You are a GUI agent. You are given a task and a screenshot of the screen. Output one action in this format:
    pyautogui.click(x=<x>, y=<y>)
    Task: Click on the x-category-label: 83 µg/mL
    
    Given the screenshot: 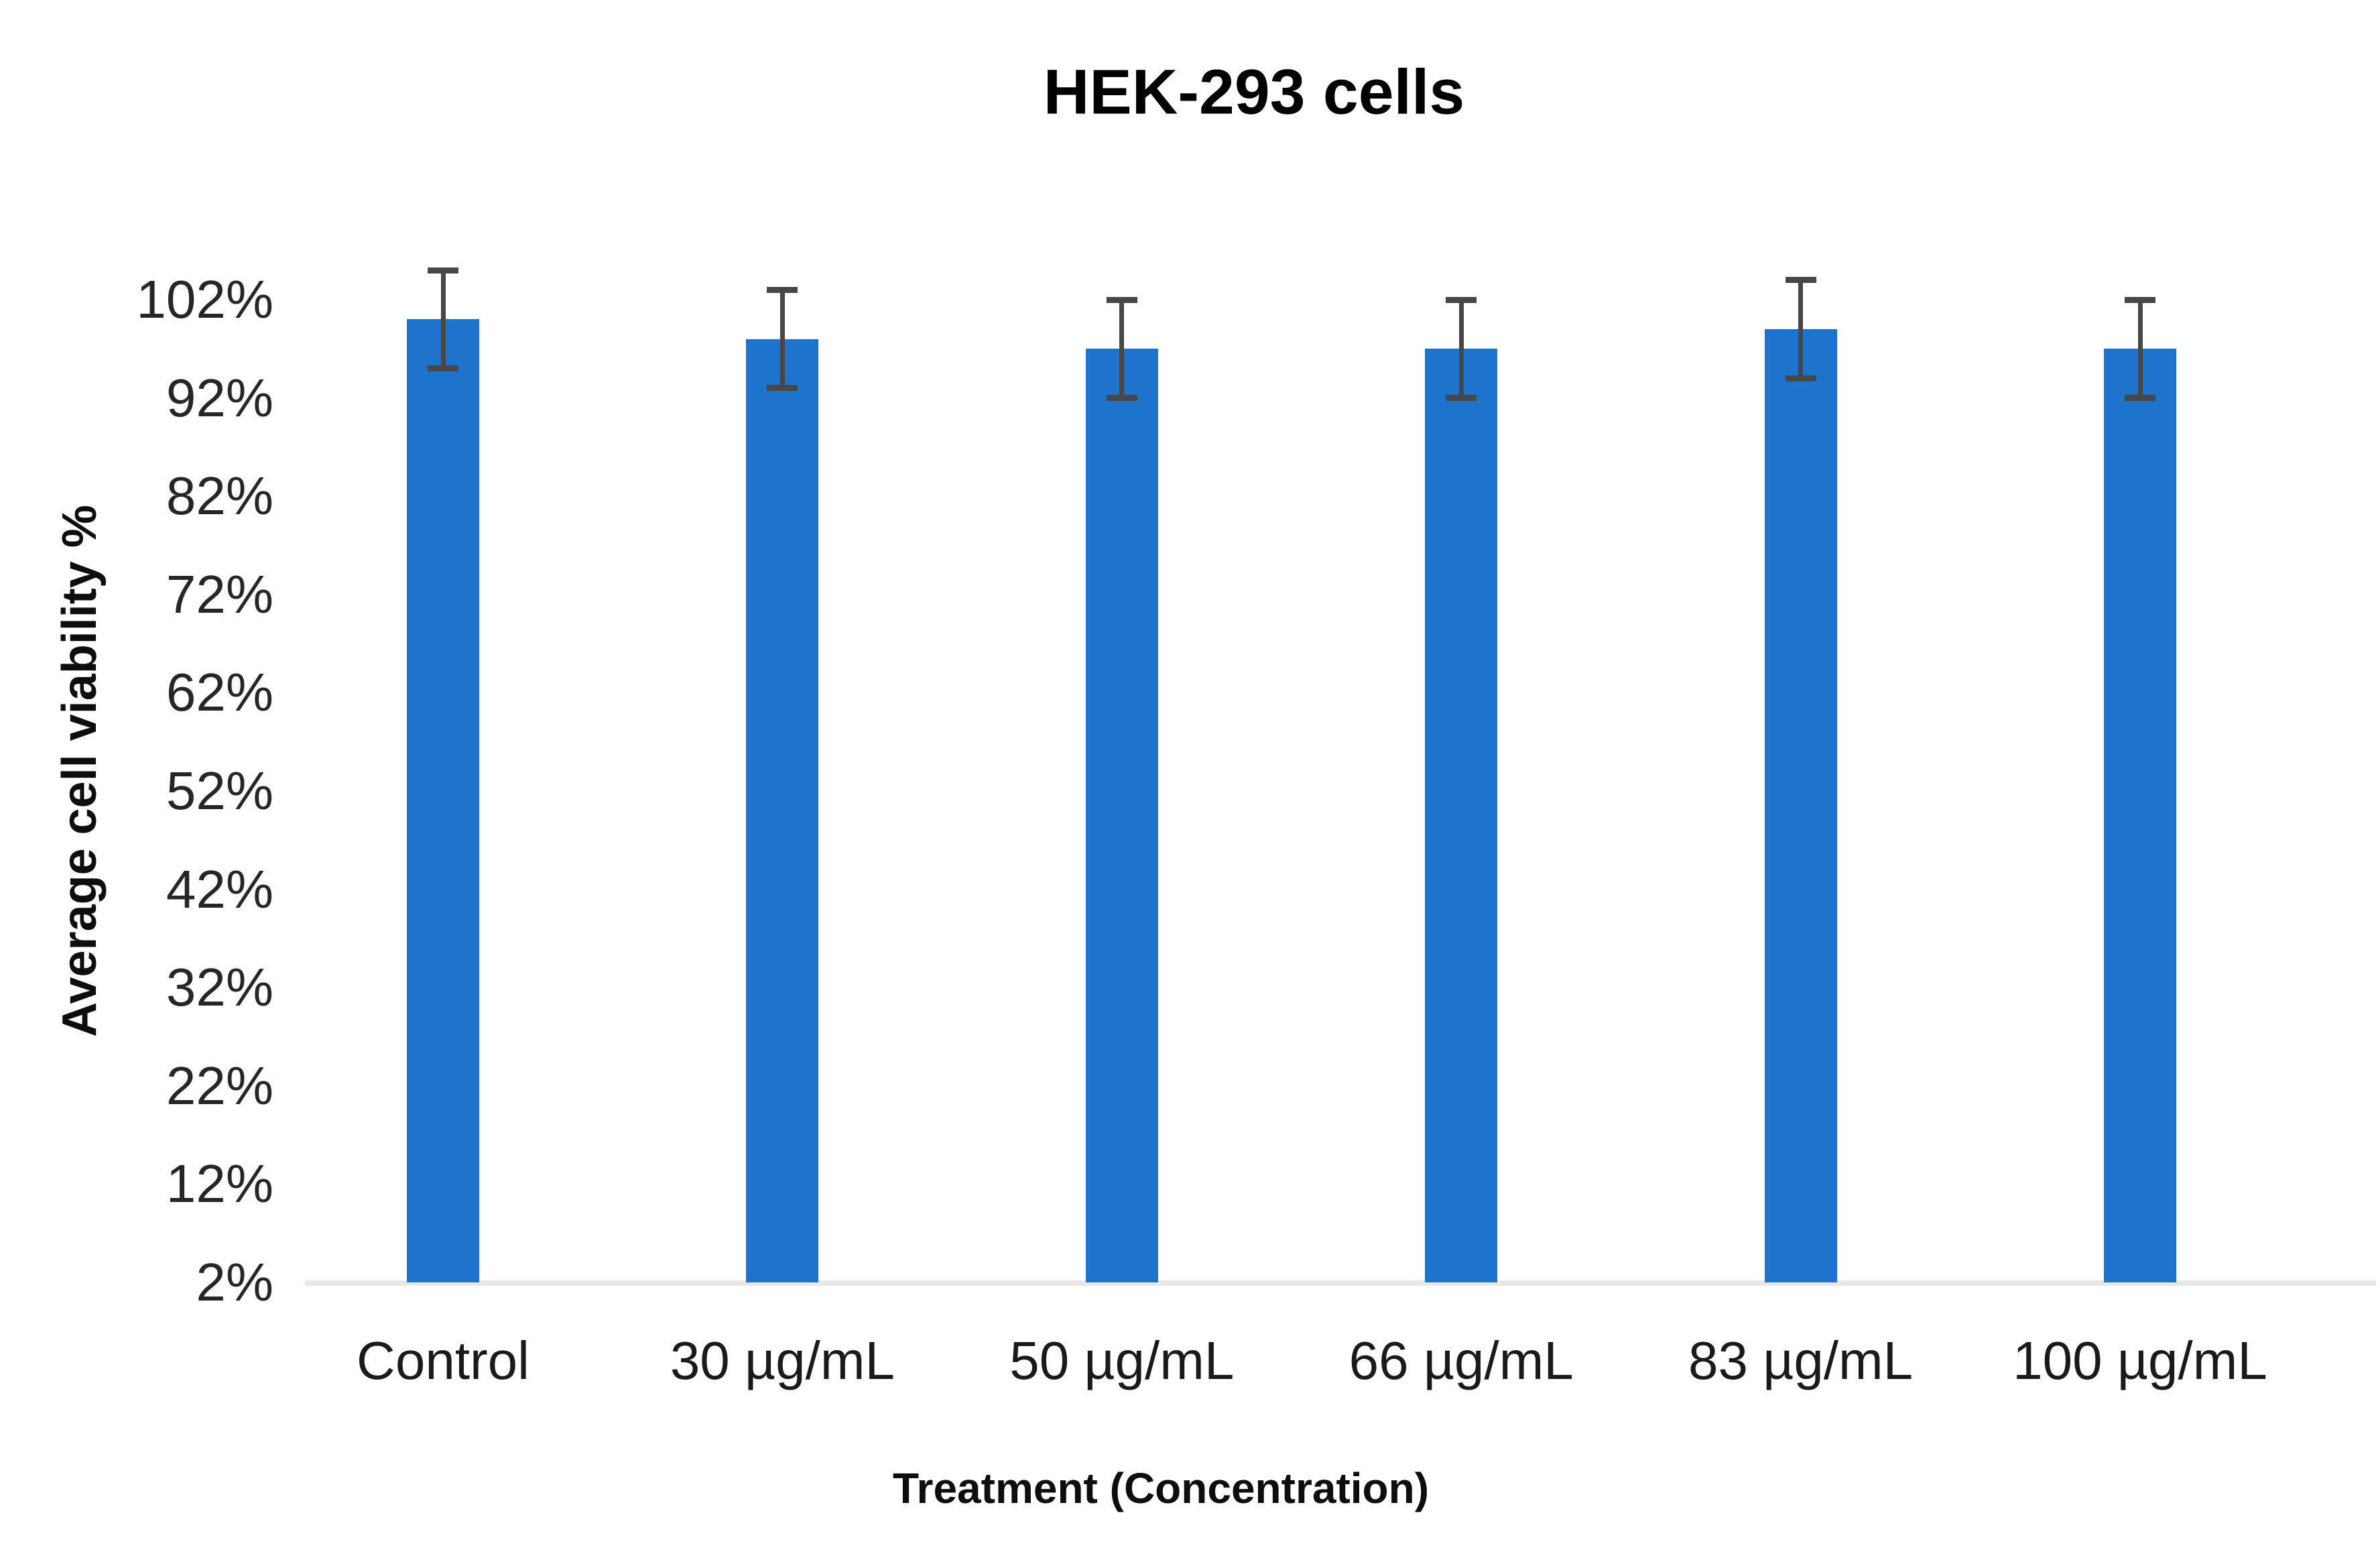 What is the action you would take?
    pyautogui.click(x=1801, y=1361)
    